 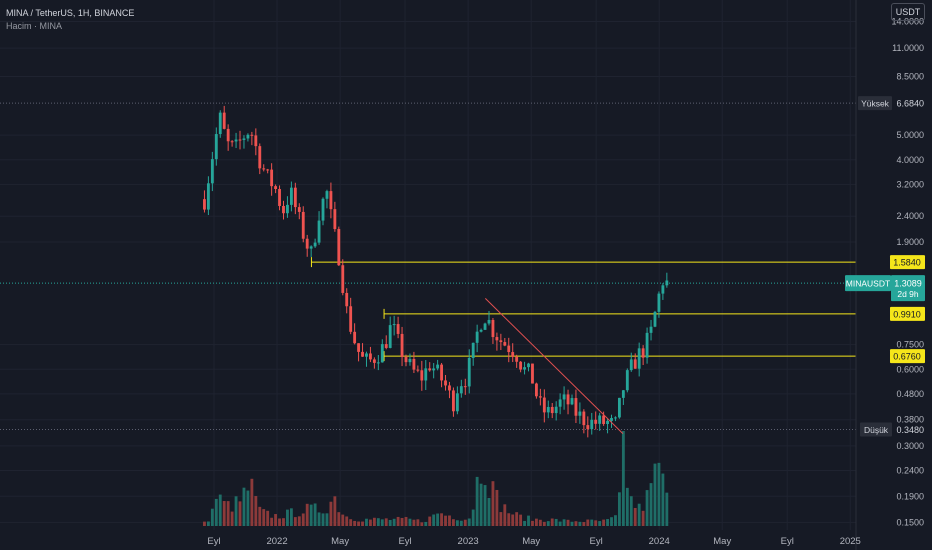 I want to click on symbol-title: MINA / TetherUS, 1H, BINANCE, so click(x=70, y=13).